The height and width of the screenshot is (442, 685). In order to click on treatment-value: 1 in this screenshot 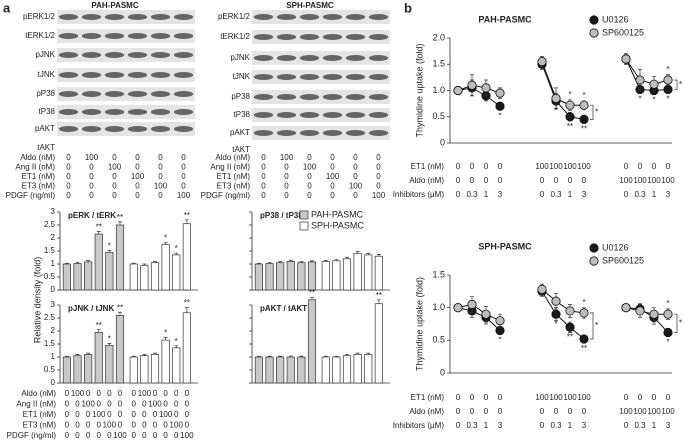, I will do `click(486, 194)`.